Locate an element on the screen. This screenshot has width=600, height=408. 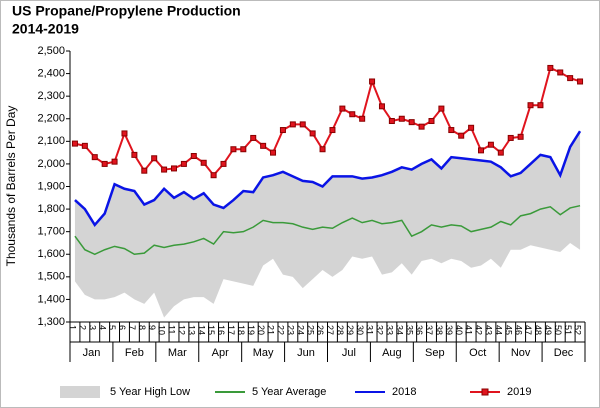
x-tick-label: 43 is located at coordinates (489, 330).